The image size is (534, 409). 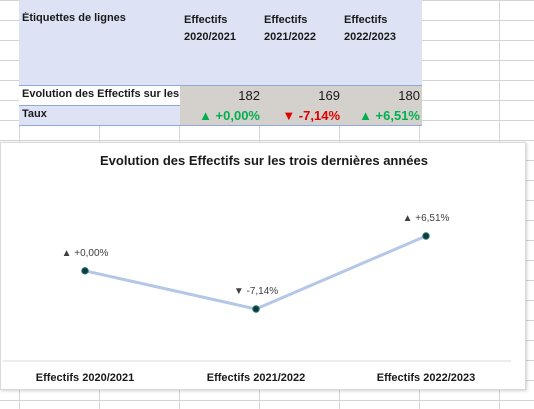 I want to click on column-header-2022-line1: Effectifs, so click(x=366, y=20).